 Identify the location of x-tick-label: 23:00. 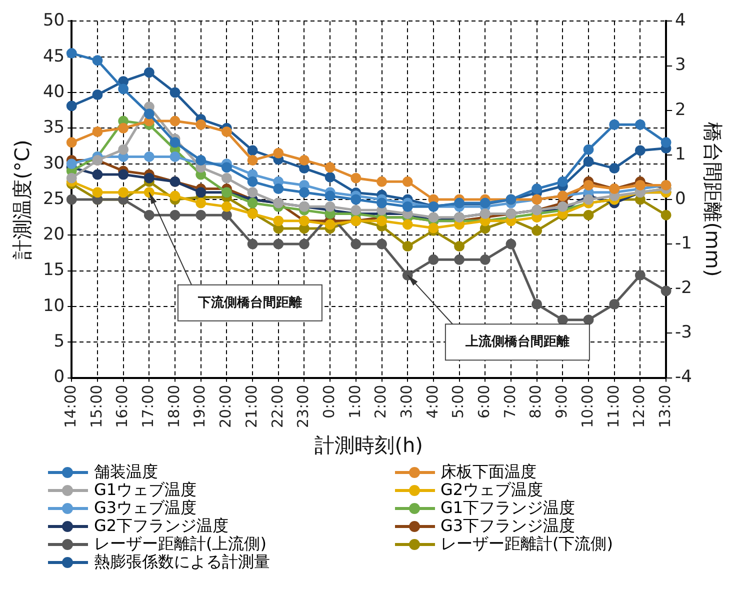
(303, 406).